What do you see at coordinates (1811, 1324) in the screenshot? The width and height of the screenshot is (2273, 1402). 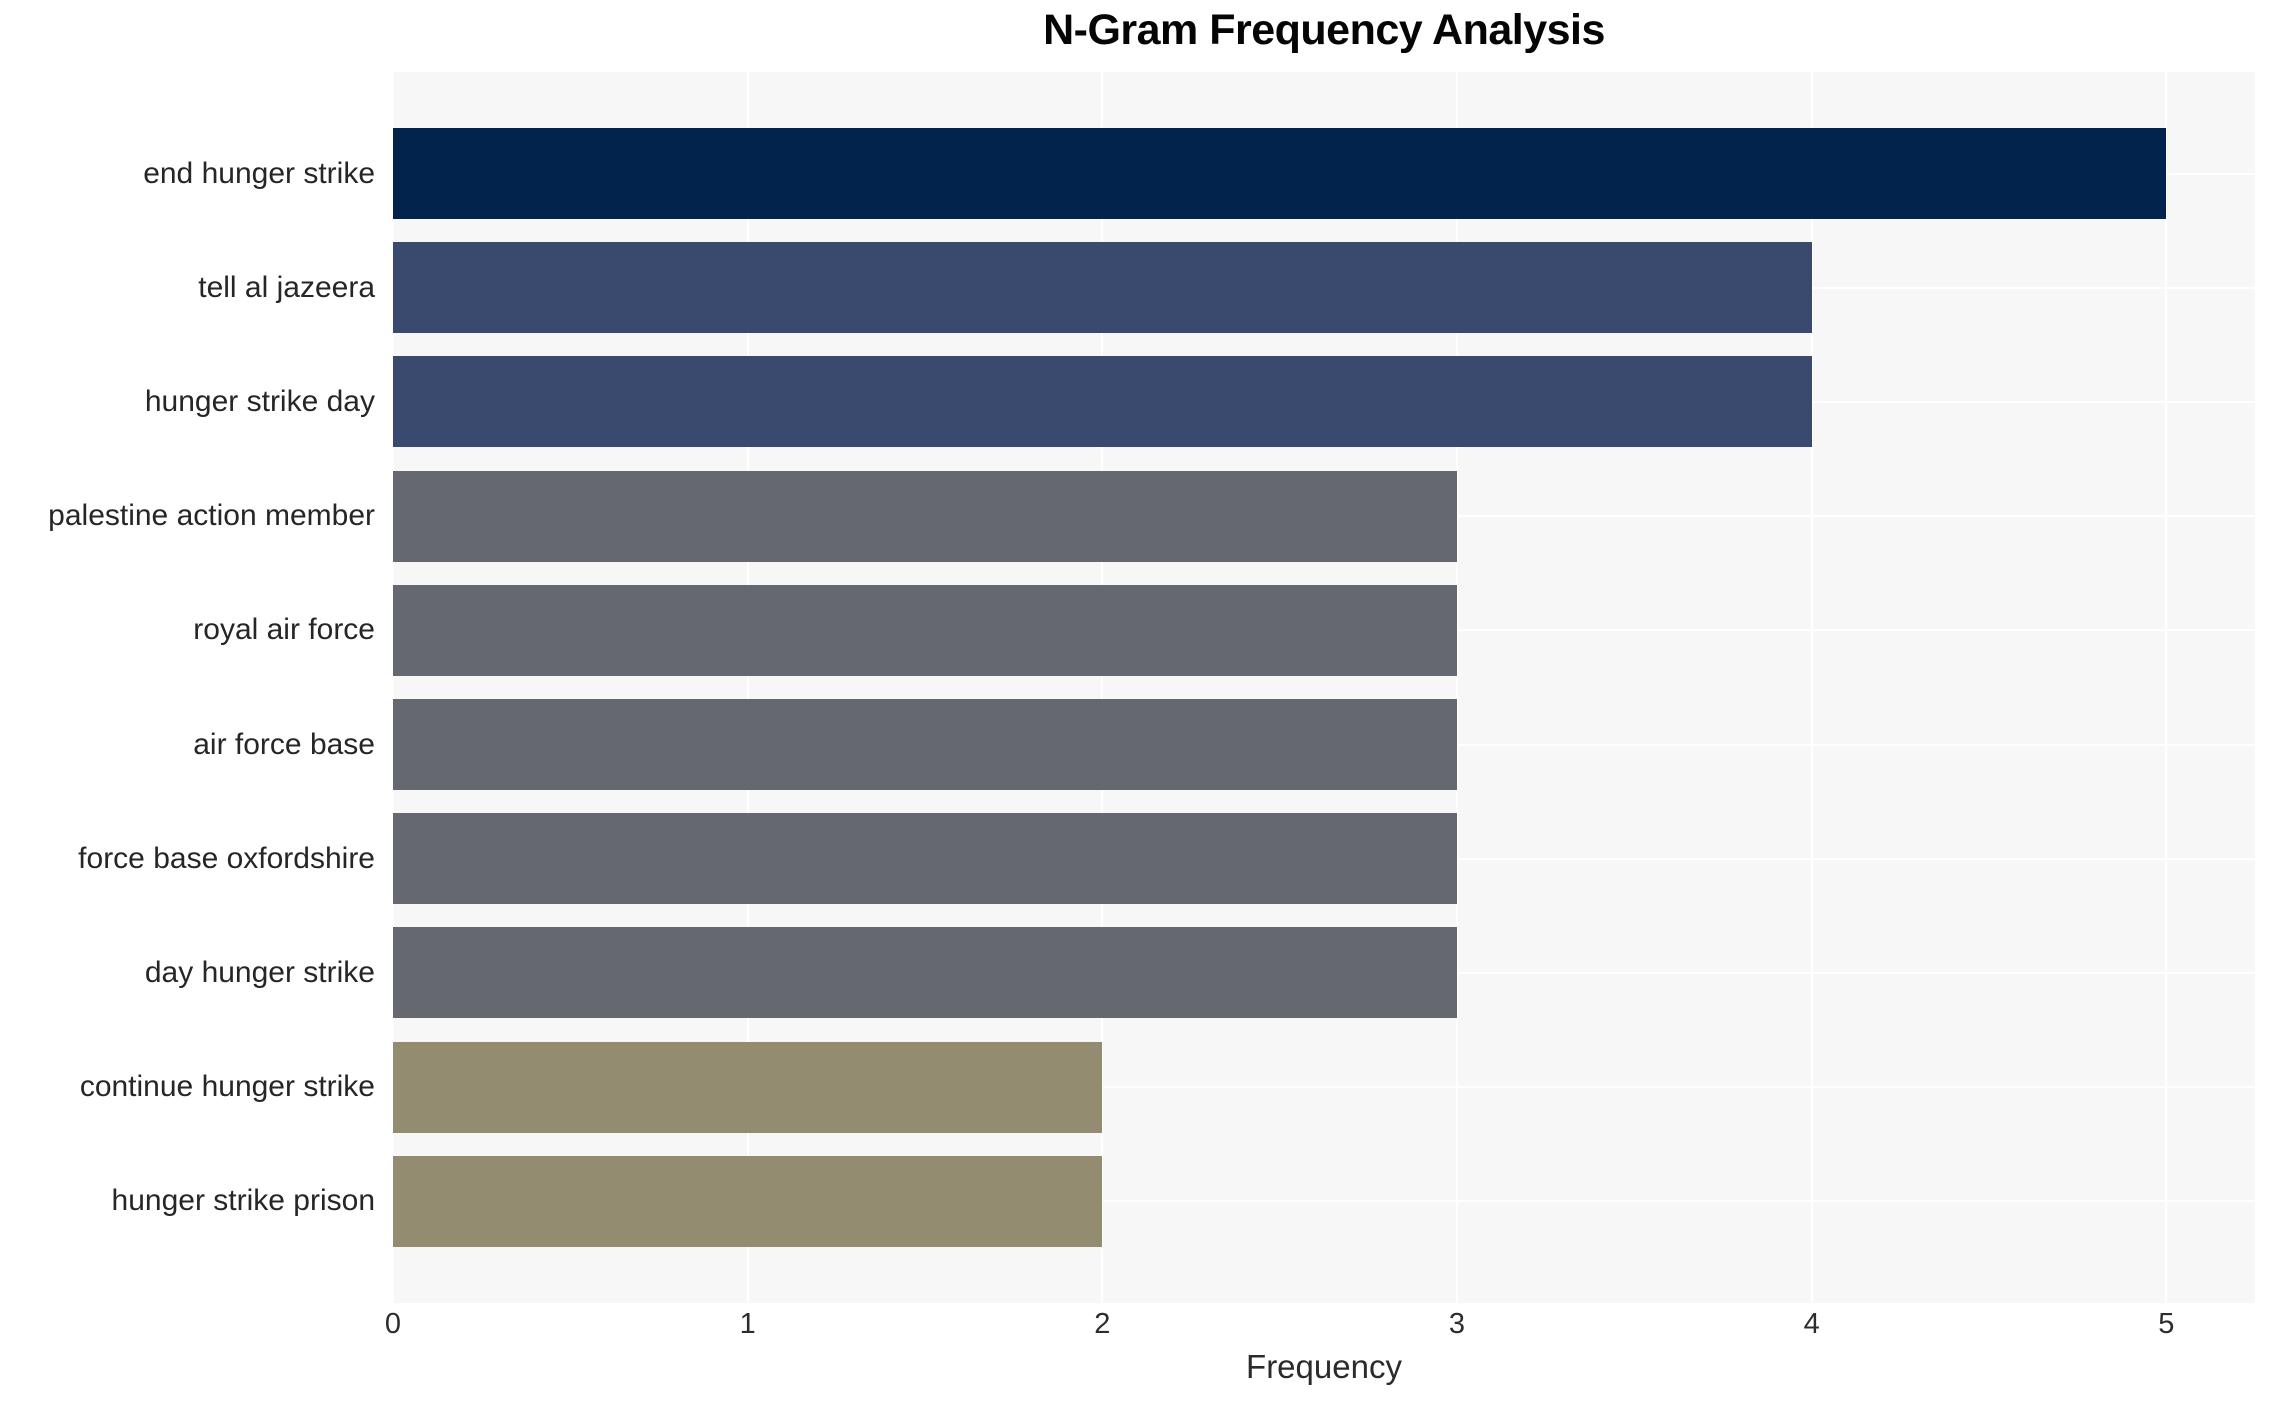 I see `x-tick-label: 4` at bounding box center [1811, 1324].